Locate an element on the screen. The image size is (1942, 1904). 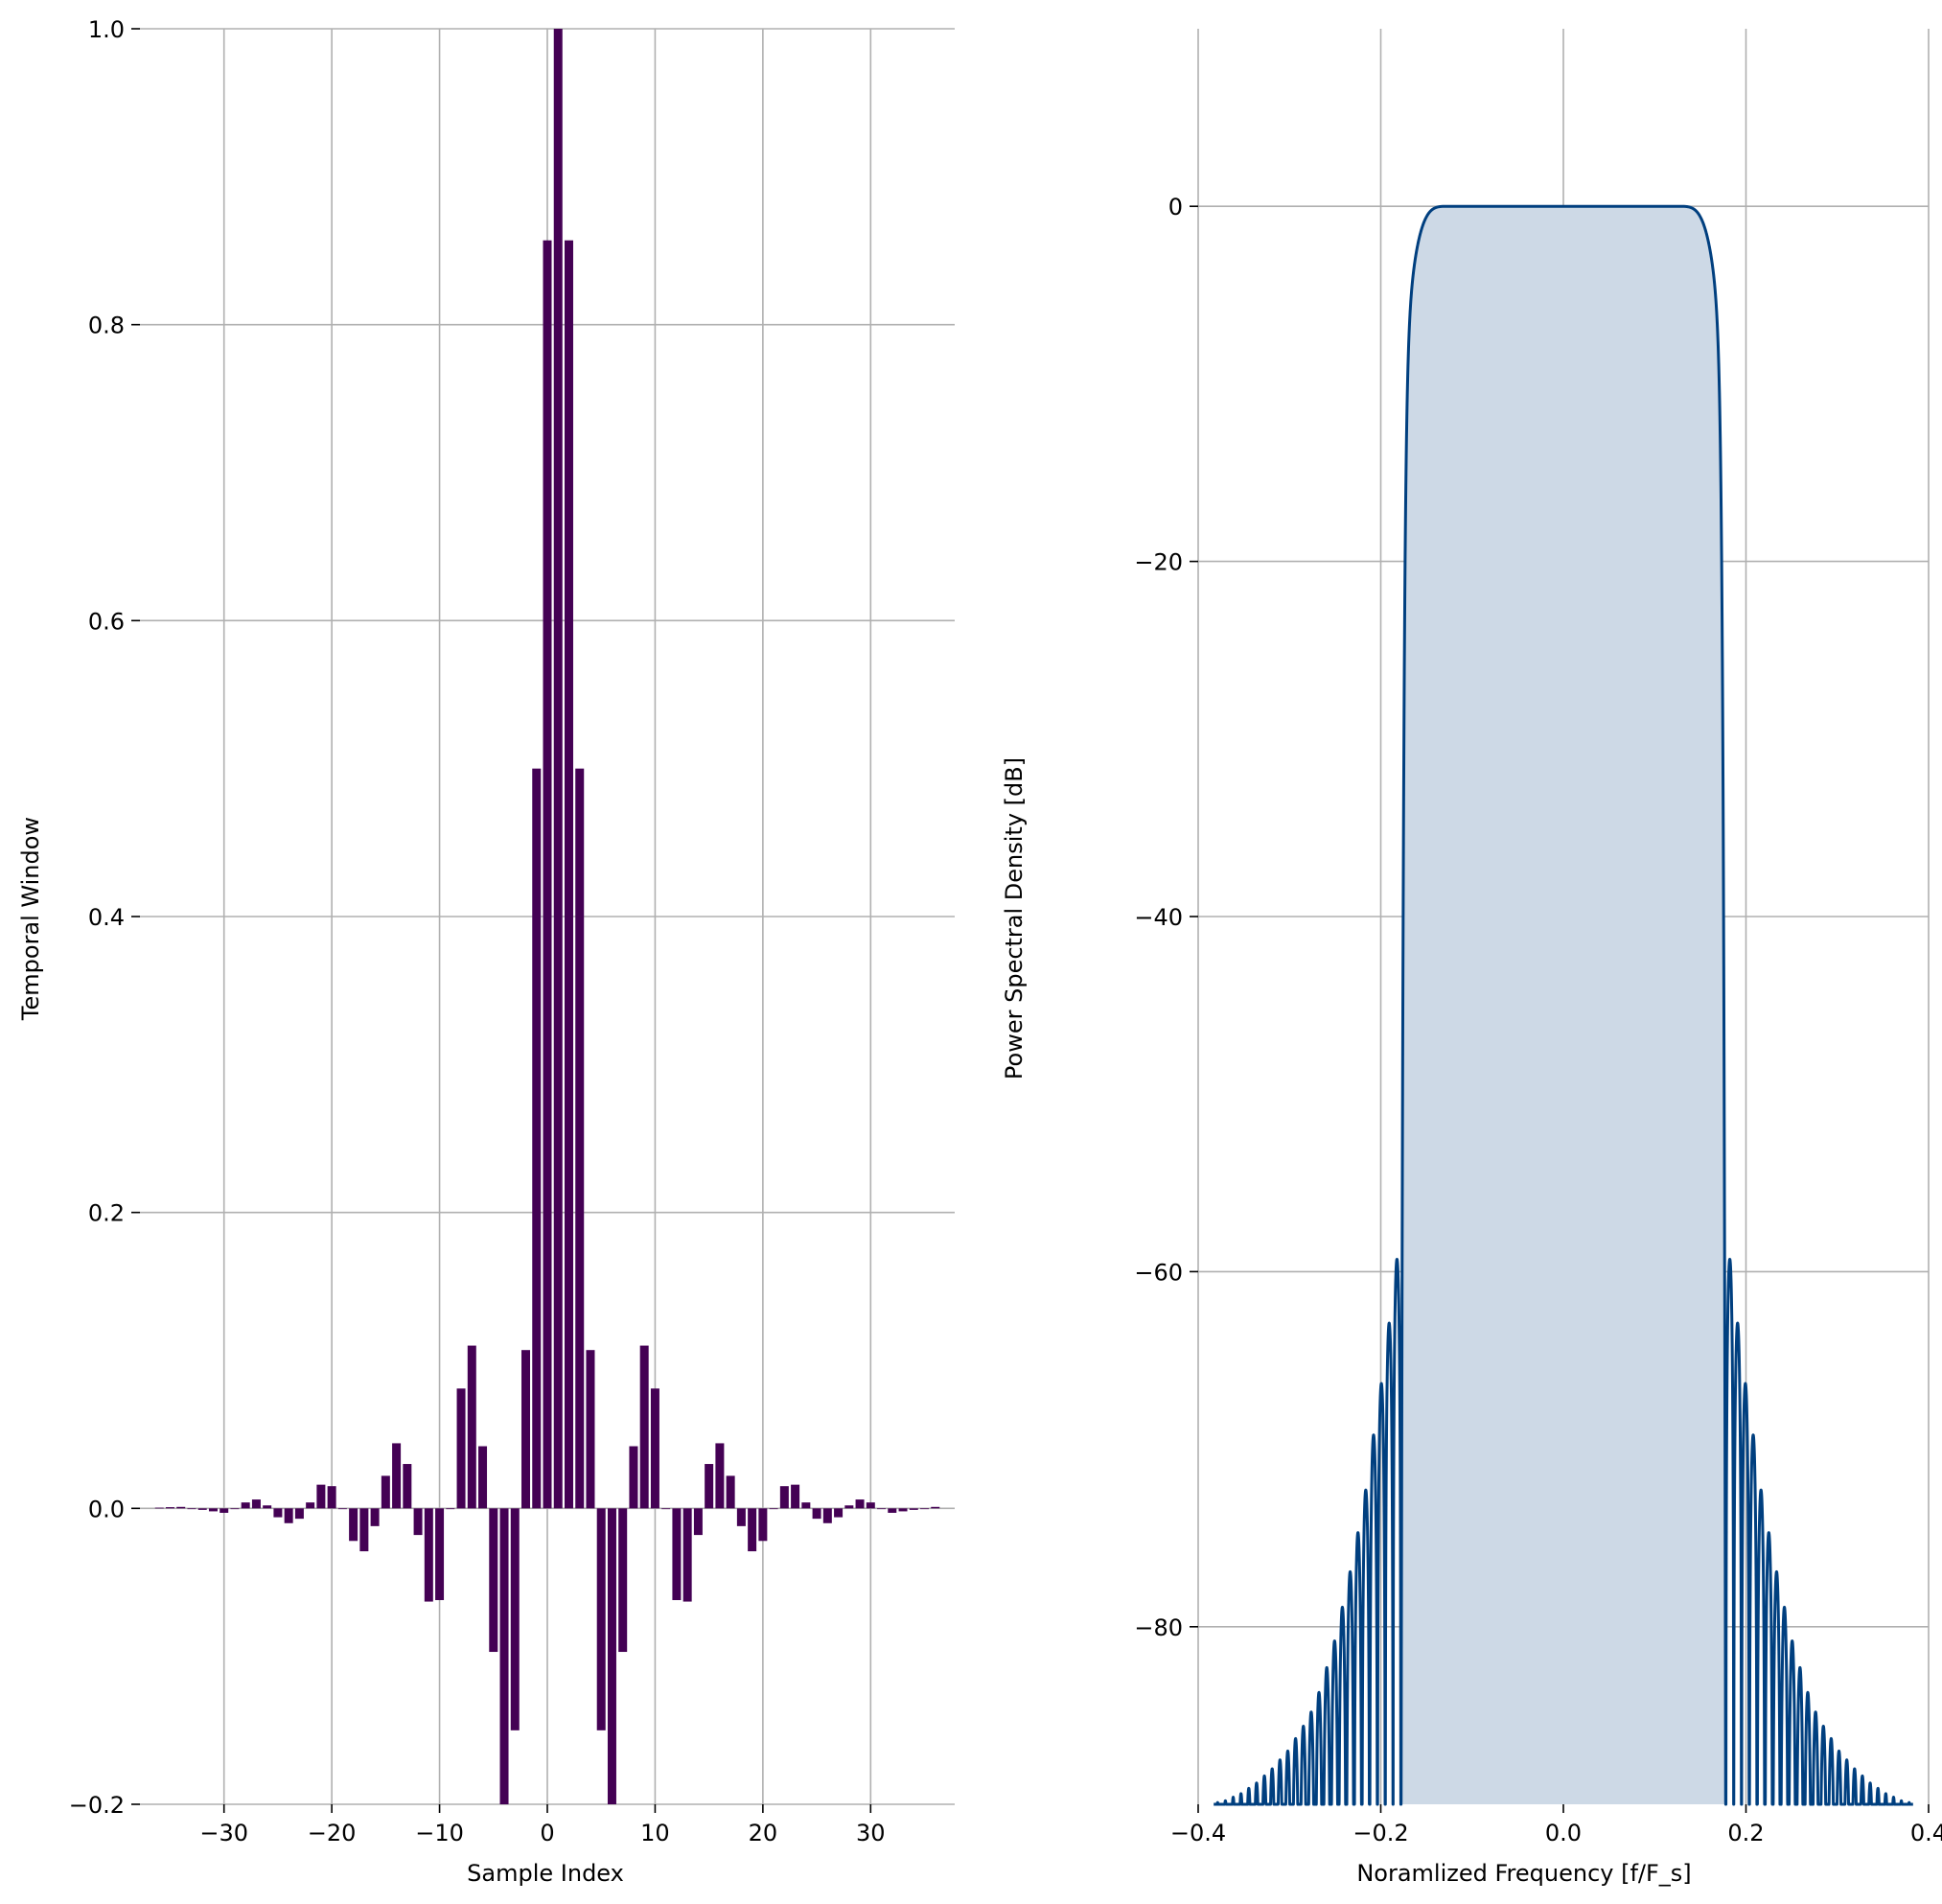
psd-fill-area is located at coordinates (1563, 1005).